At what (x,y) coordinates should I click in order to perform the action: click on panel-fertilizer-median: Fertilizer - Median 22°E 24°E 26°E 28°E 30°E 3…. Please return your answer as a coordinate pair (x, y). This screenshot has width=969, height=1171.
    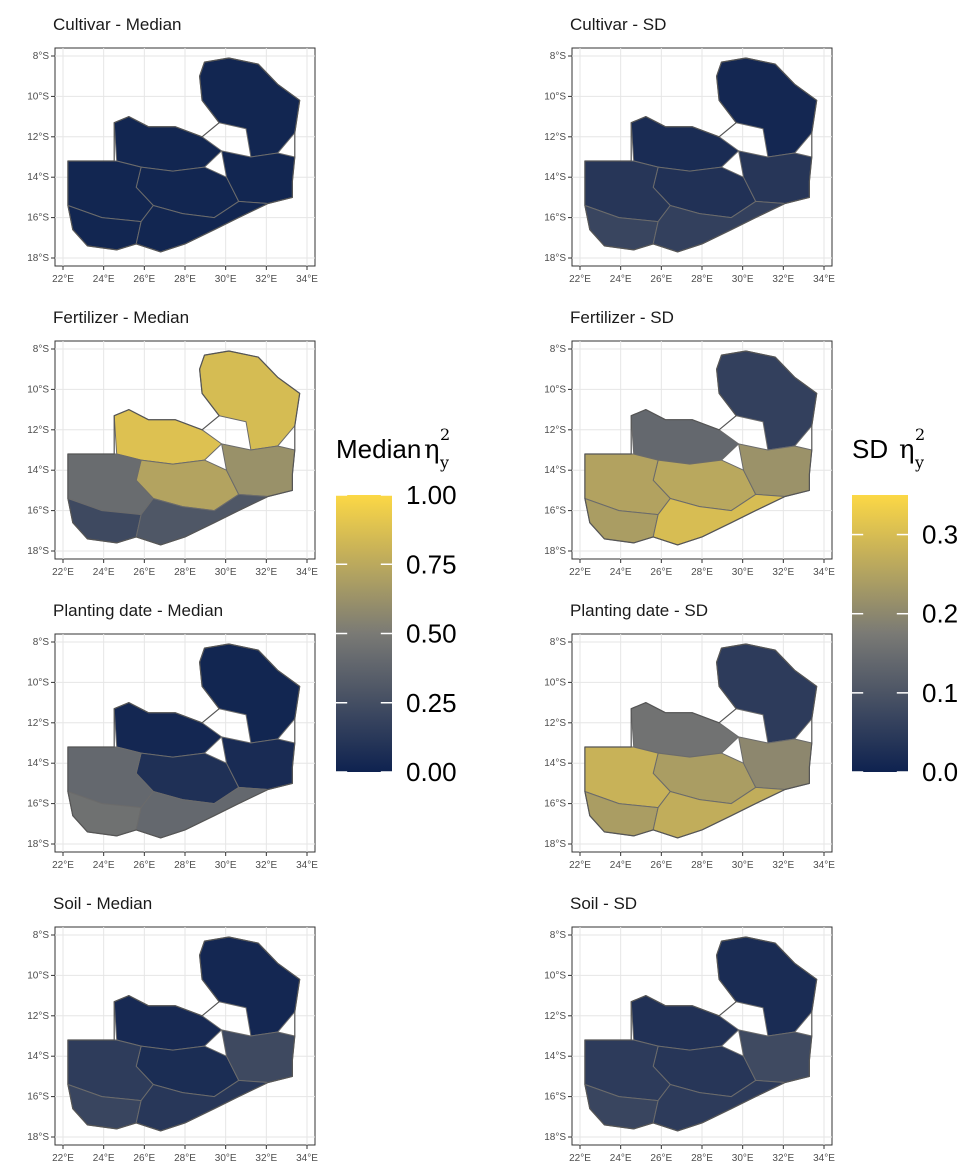
    Looking at the image, I should click on (172, 443).